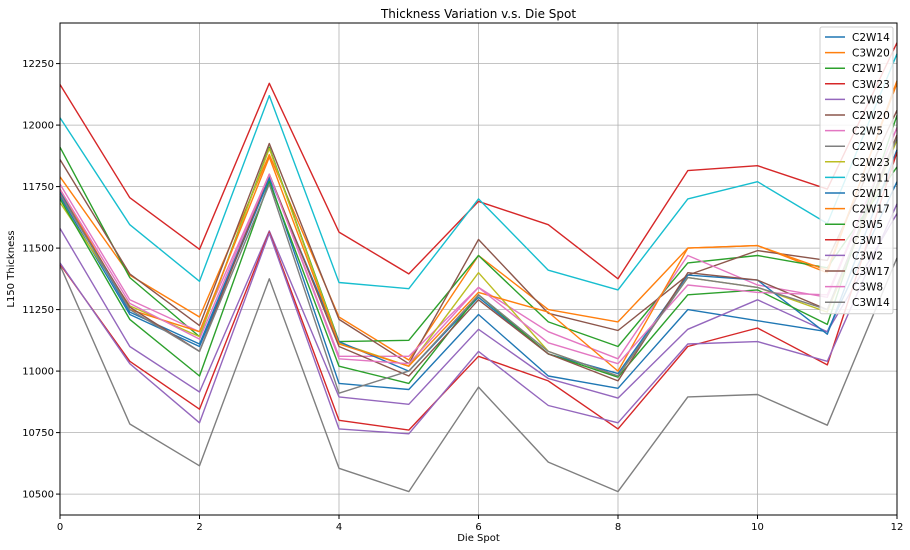 This screenshot has height=550, width=910. I want to click on x-axis-label: Die Spot, so click(478, 538).